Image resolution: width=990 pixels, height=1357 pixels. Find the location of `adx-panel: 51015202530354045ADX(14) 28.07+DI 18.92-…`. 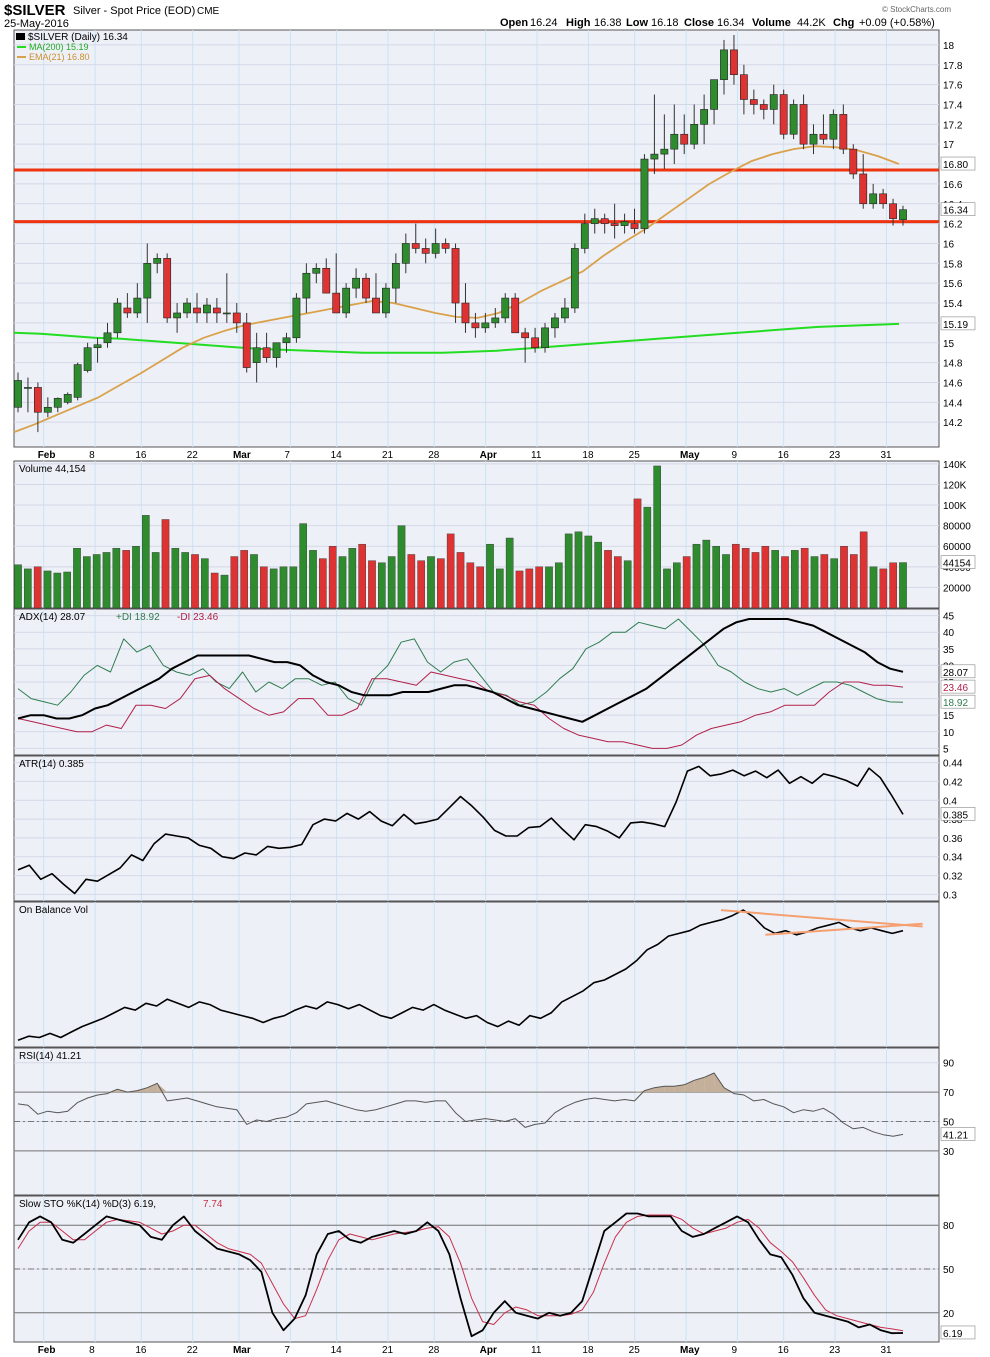

adx-panel: 51015202530354045ADX(14) 28.07+DI 18.92-… is located at coordinates (494, 682).